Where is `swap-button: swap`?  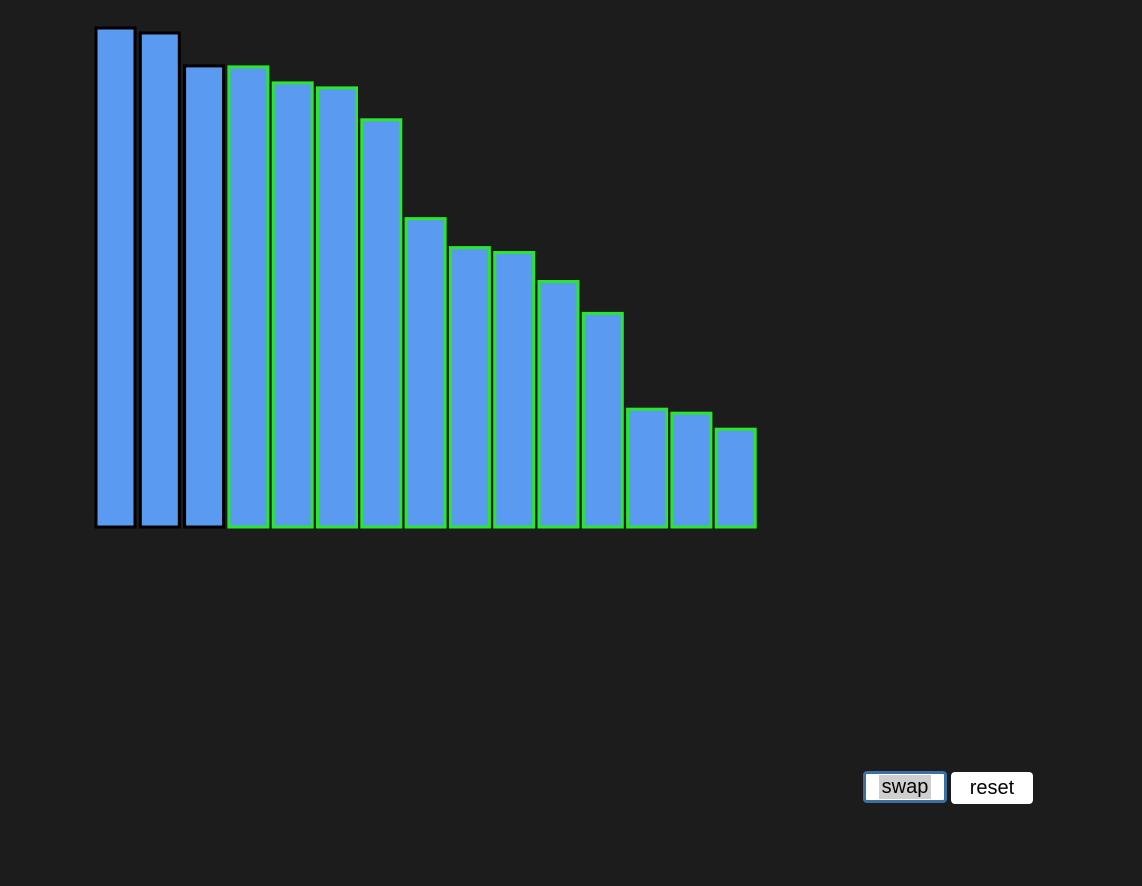 swap-button: swap is located at coordinates (905, 787).